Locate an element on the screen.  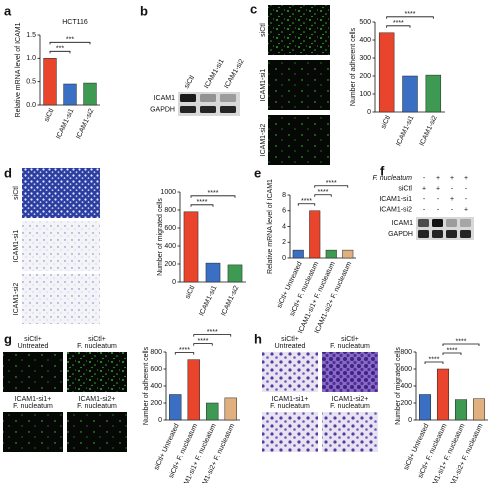
y-tick-label: 300 is located at coordinates (365, 58).